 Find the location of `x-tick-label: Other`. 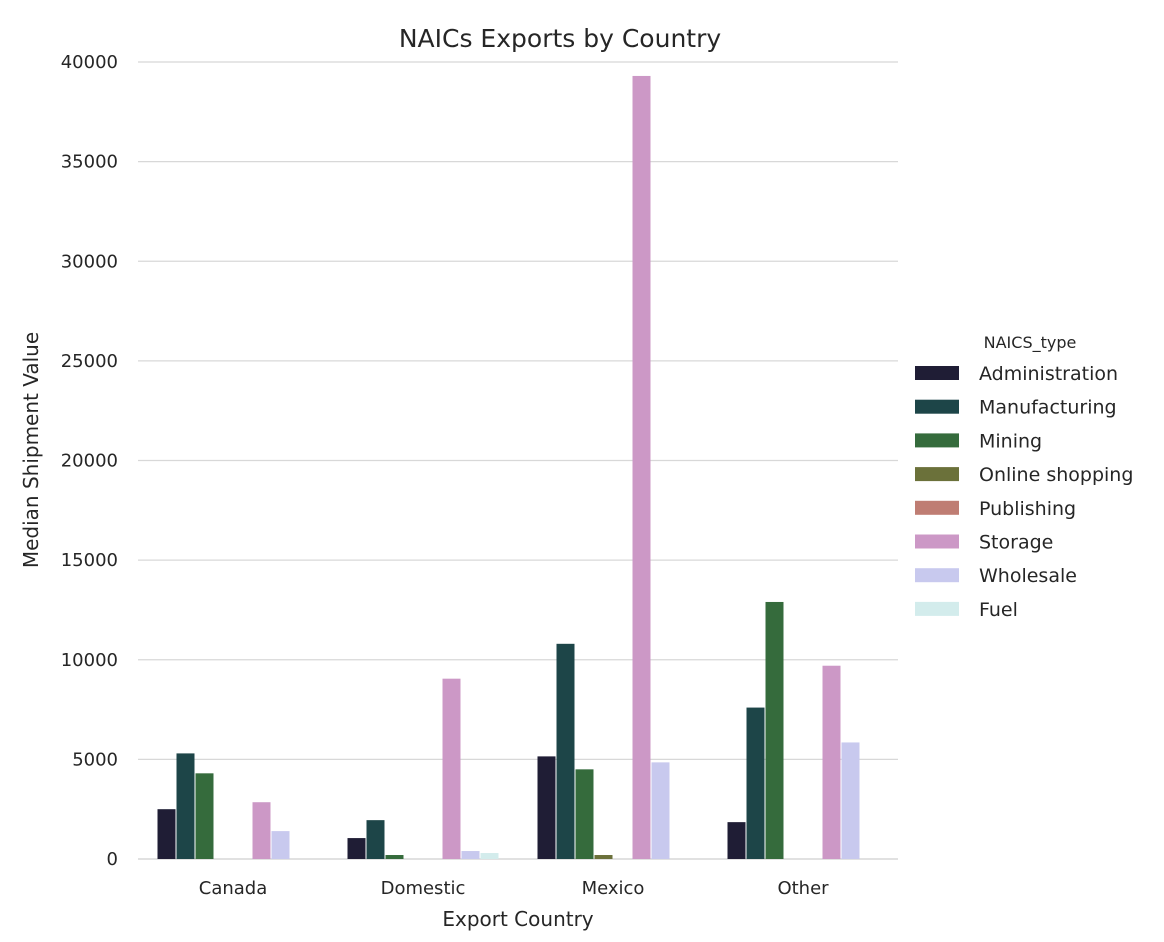

x-tick-label: Other is located at coordinates (803, 888).